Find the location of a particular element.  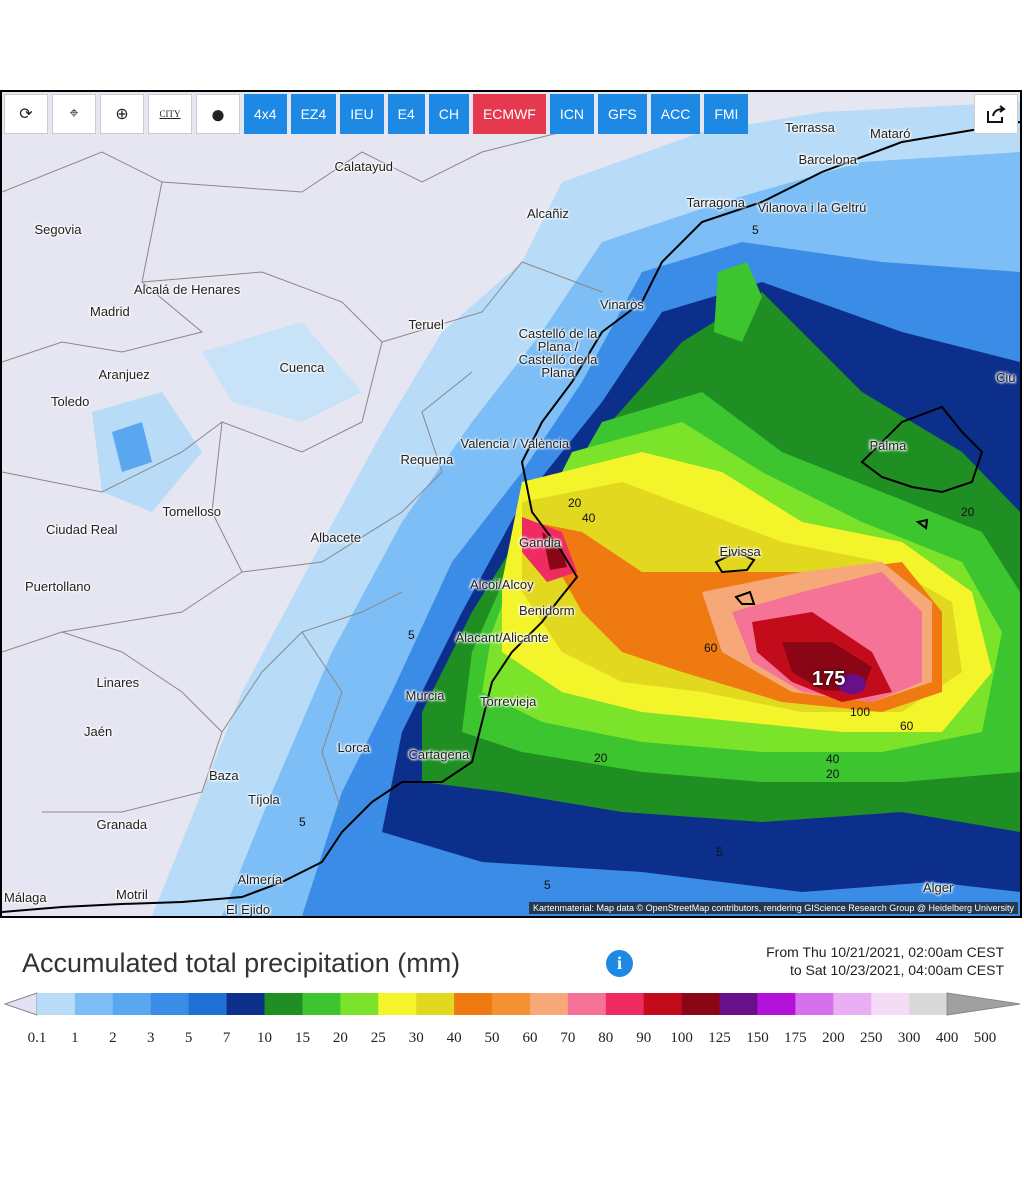

model-button-4x4: 4x4 is located at coordinates (265, 114).